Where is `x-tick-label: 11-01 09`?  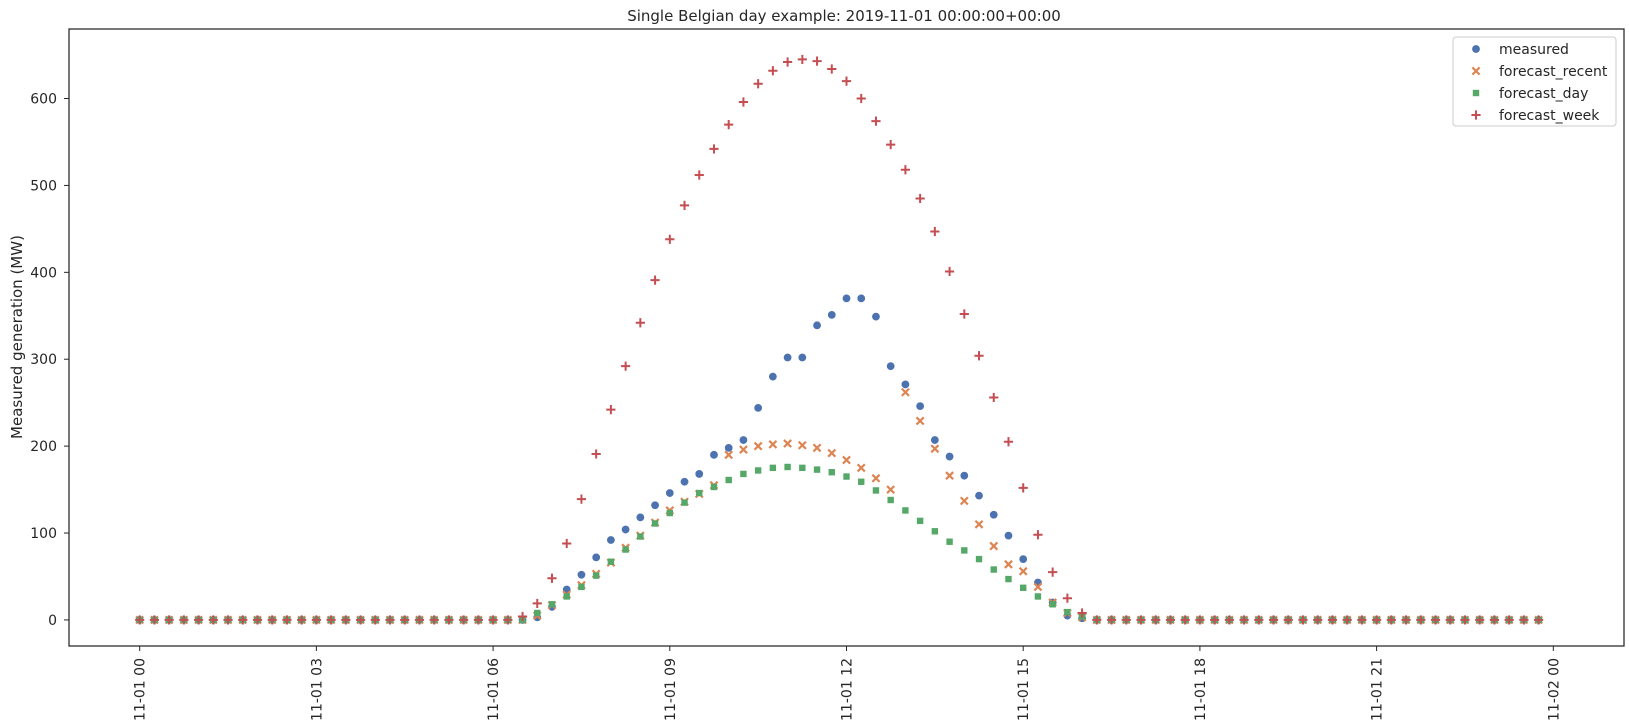
x-tick-label: 11-01 09 is located at coordinates (671, 689).